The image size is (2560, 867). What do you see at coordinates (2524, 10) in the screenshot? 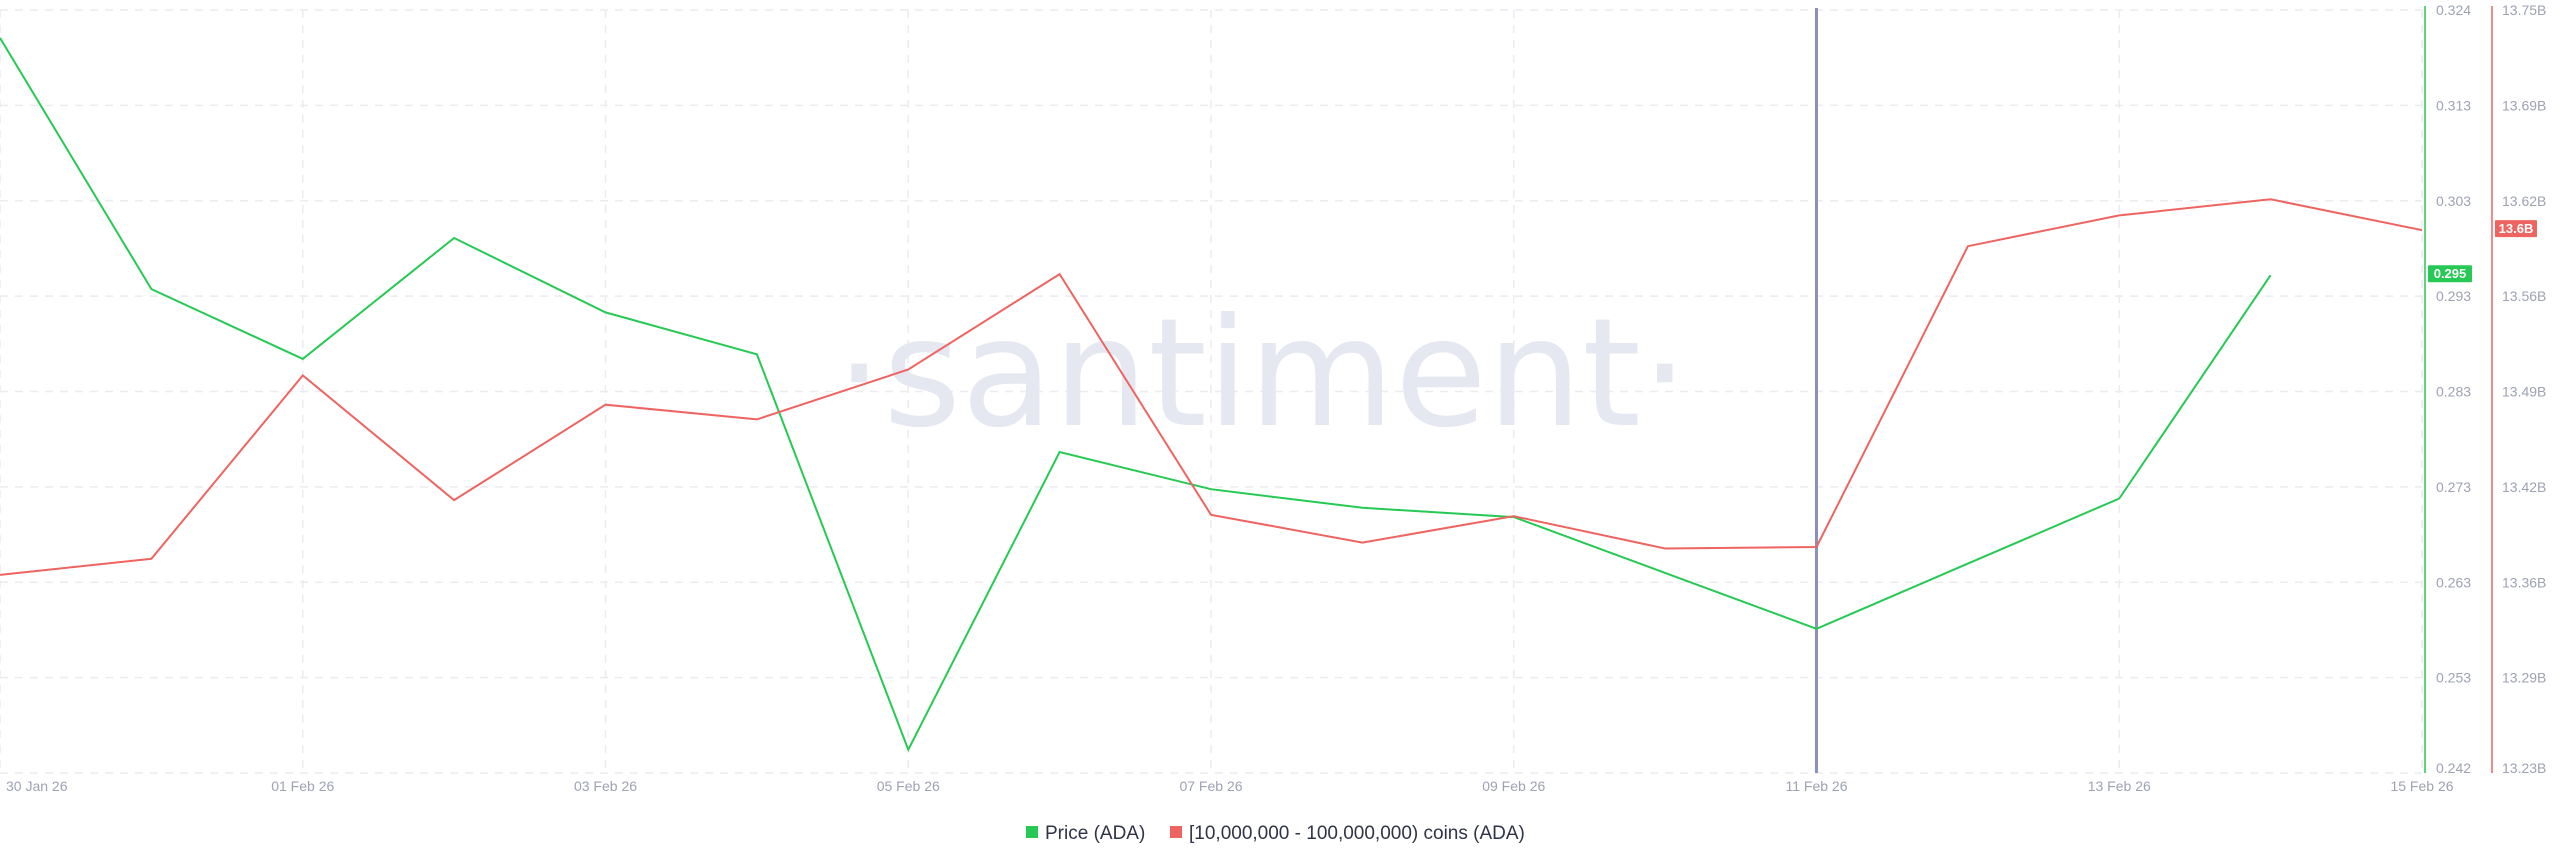
I see `y-right-tick-label: 13.75B` at bounding box center [2524, 10].